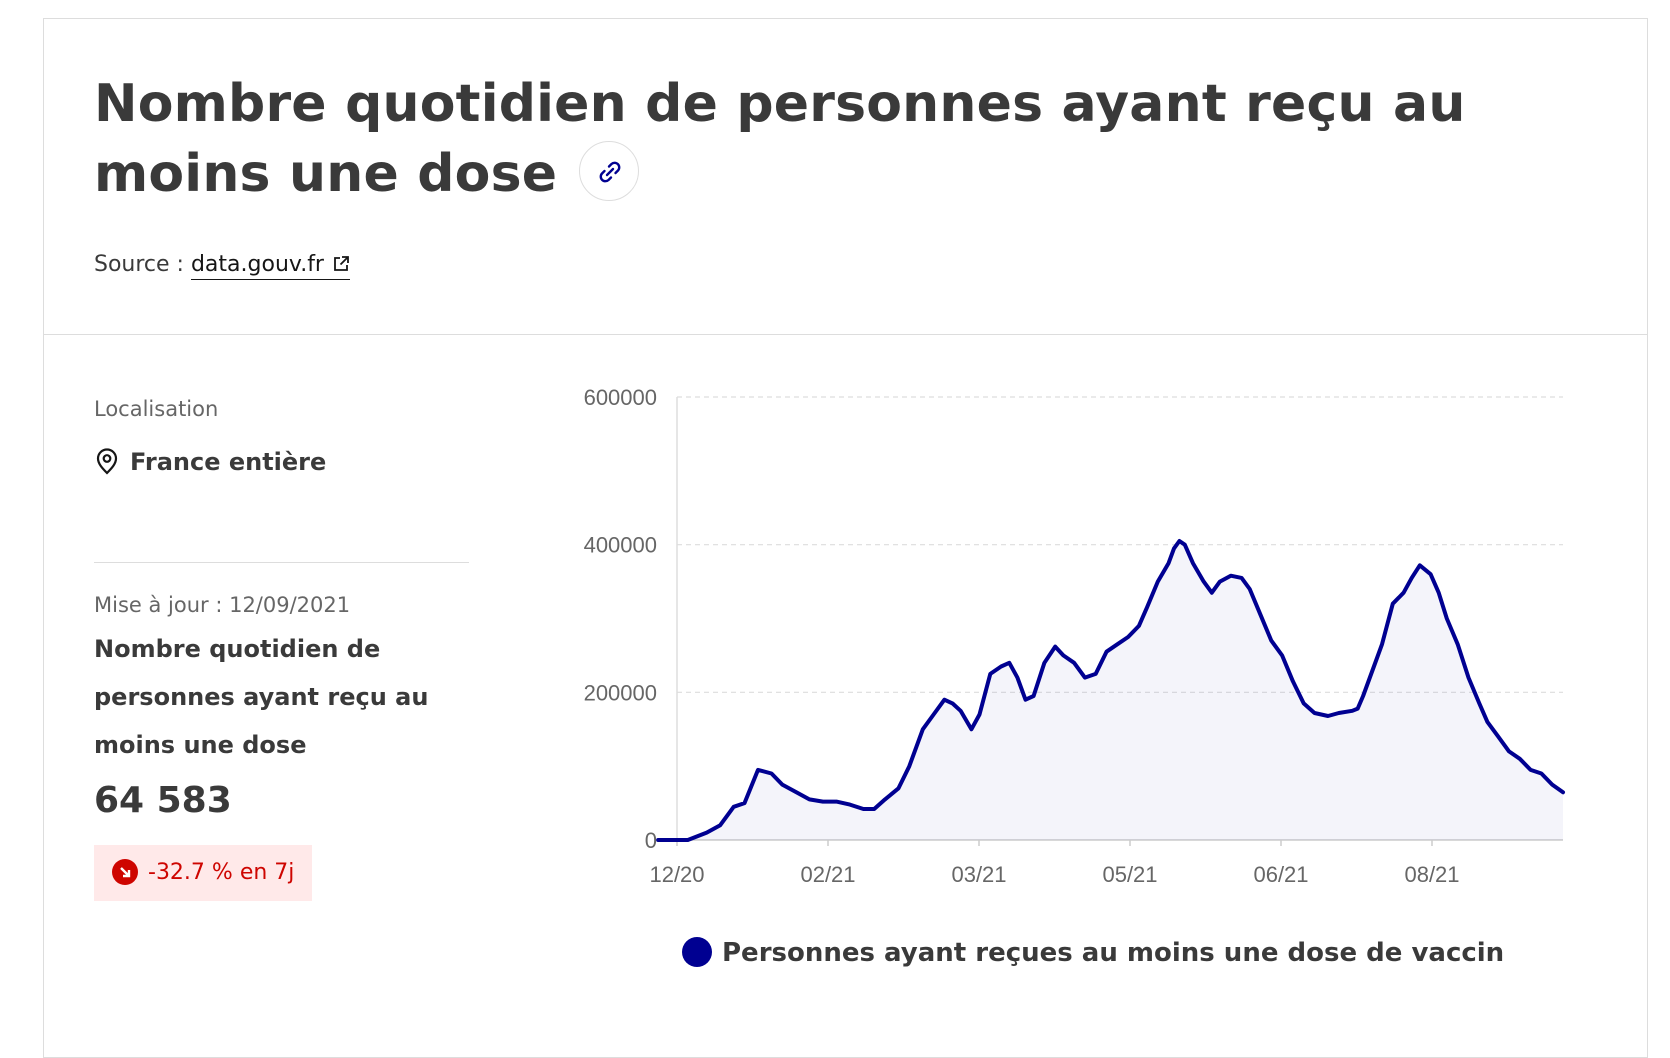 Image resolution: width=1670 pixels, height=1058 pixels. I want to click on x-tick-label: 03/21, so click(978, 874).